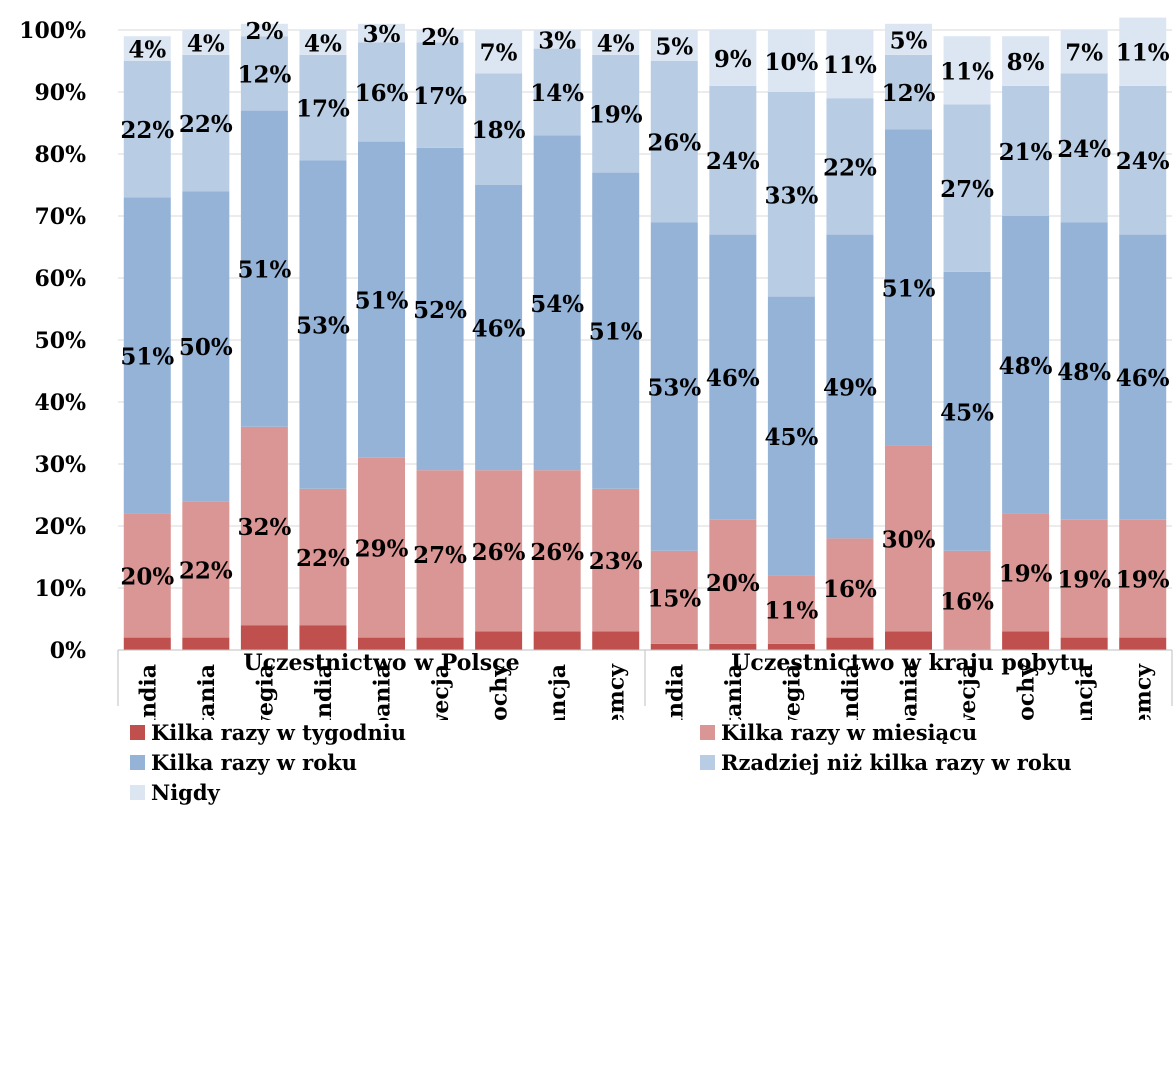  What do you see at coordinates (557, 40) in the screenshot?
I see `data-label: 3%` at bounding box center [557, 40].